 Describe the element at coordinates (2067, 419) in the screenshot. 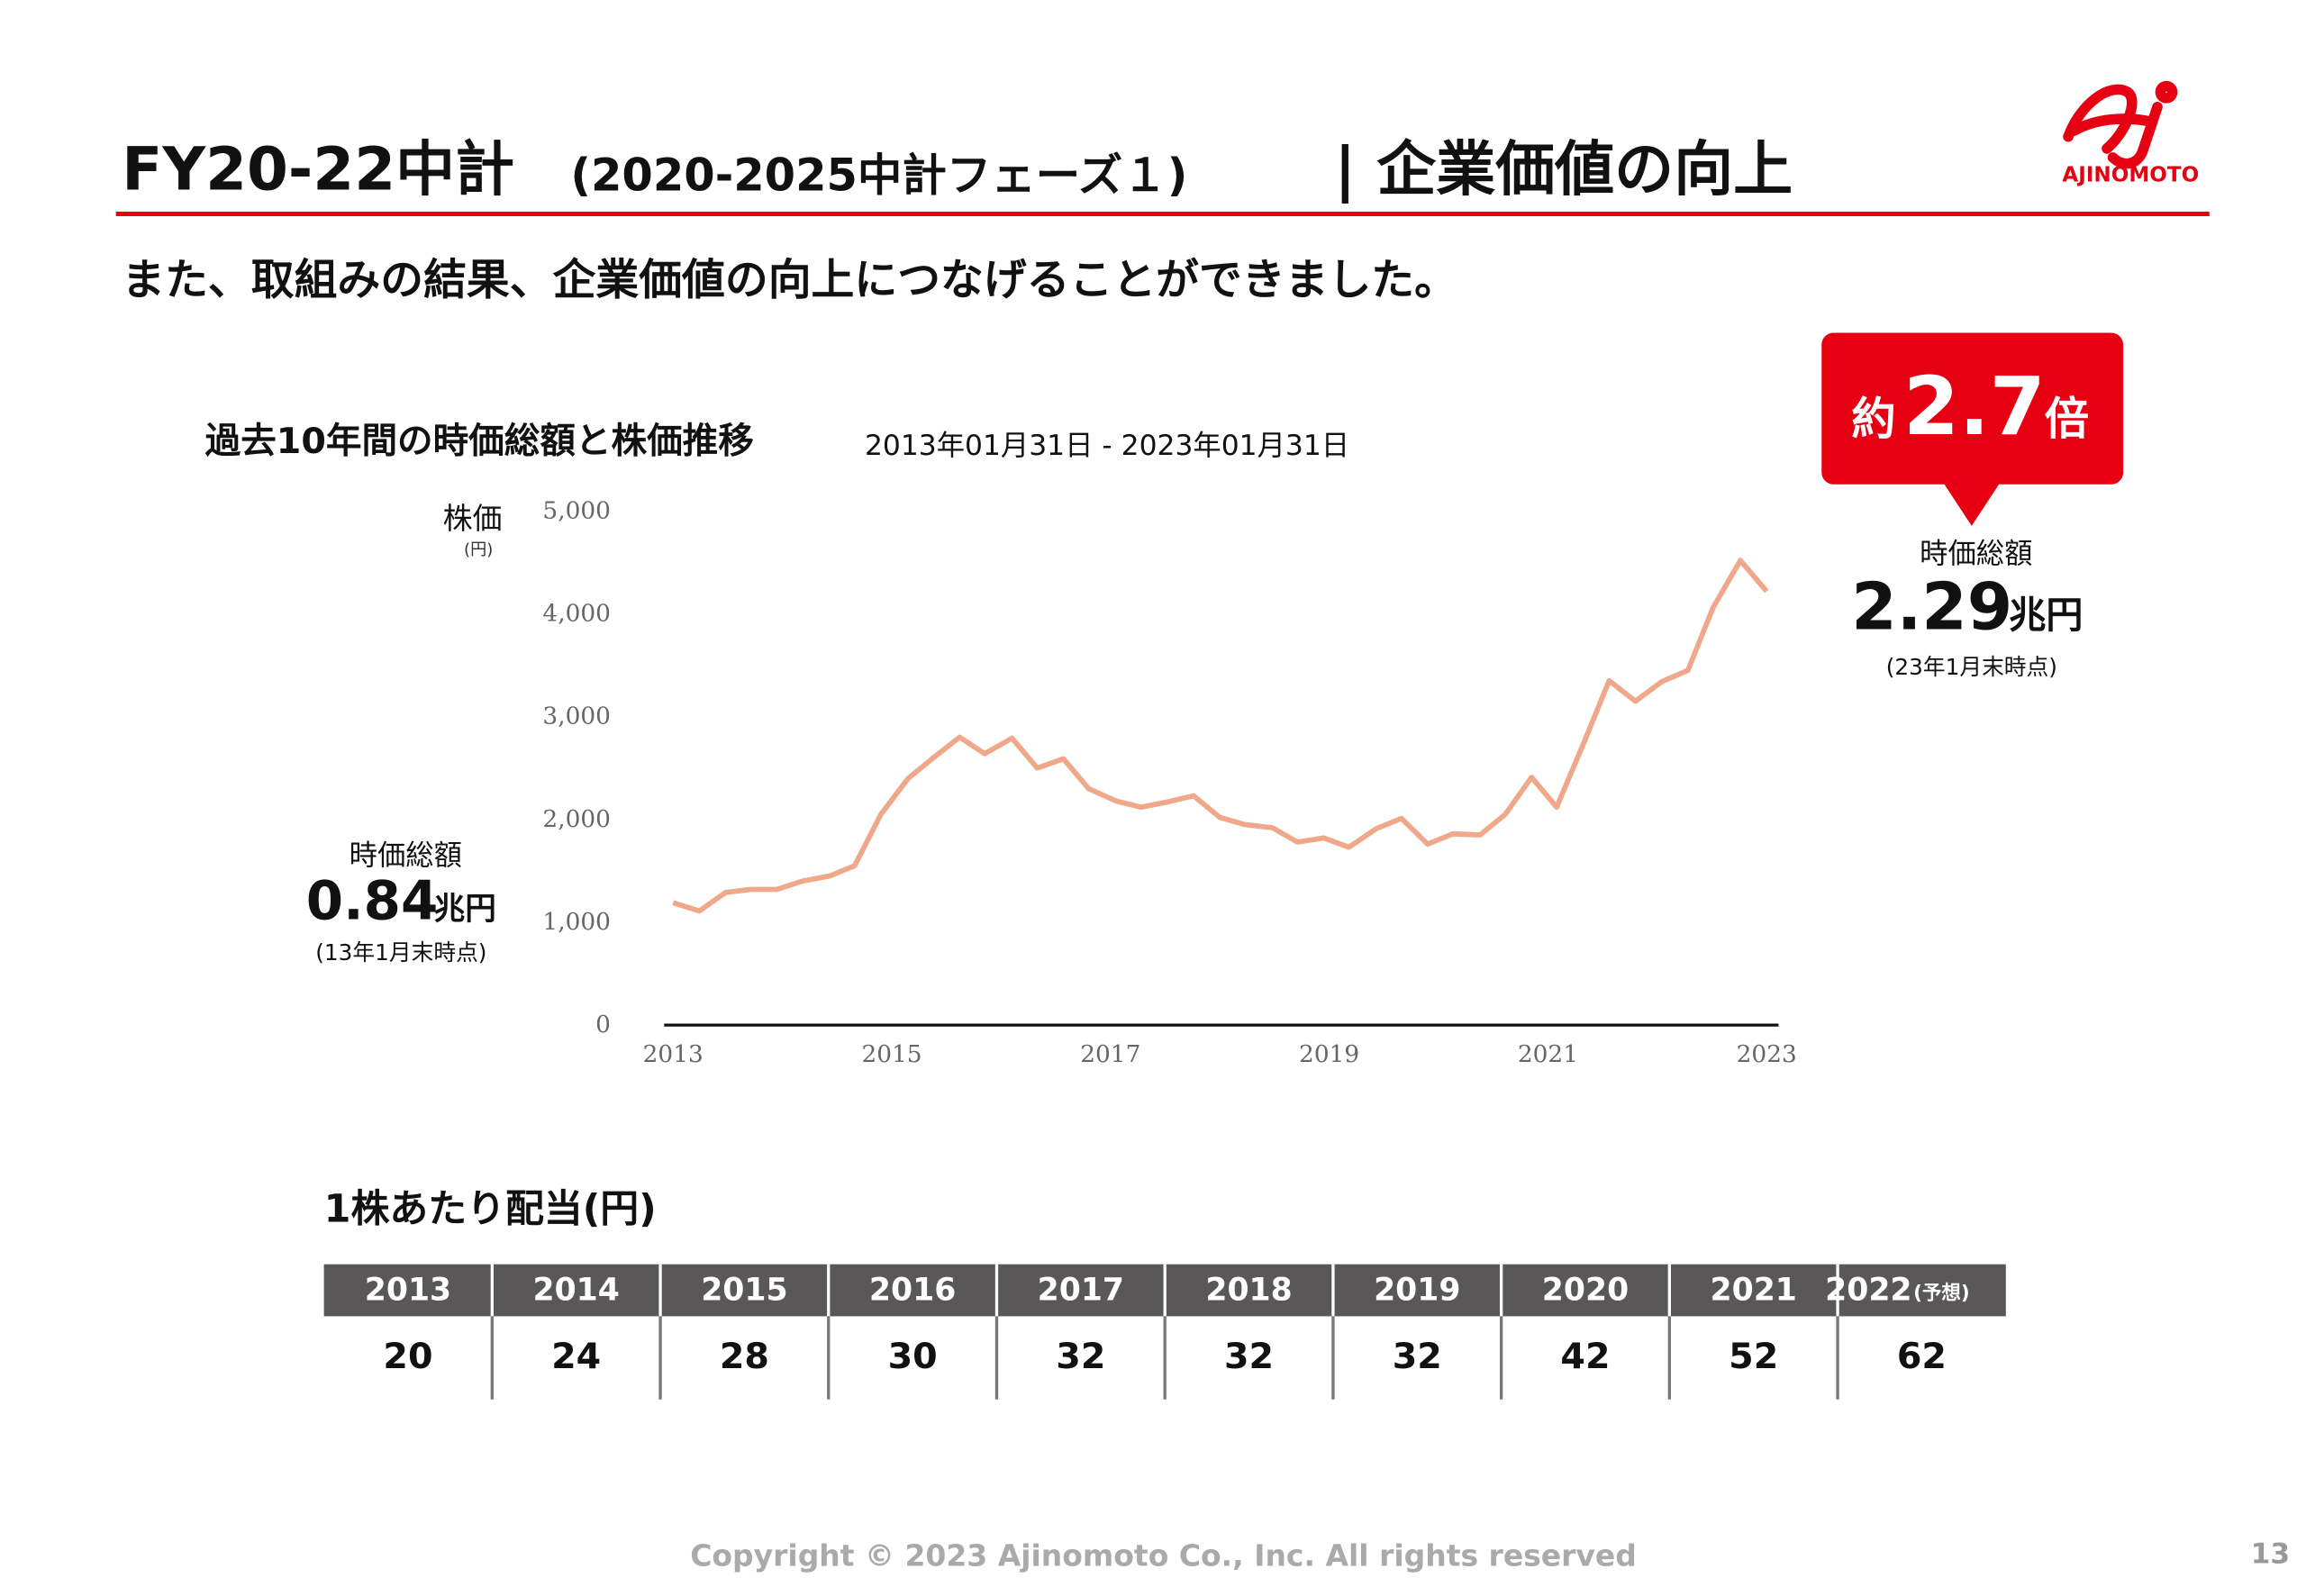

I see `callout-suffix: 倍` at that location.